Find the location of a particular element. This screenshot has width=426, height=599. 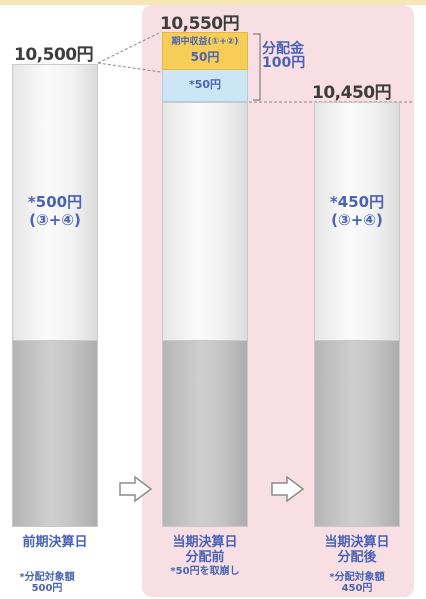

after-center-line2: (③+④) is located at coordinates (357, 220).